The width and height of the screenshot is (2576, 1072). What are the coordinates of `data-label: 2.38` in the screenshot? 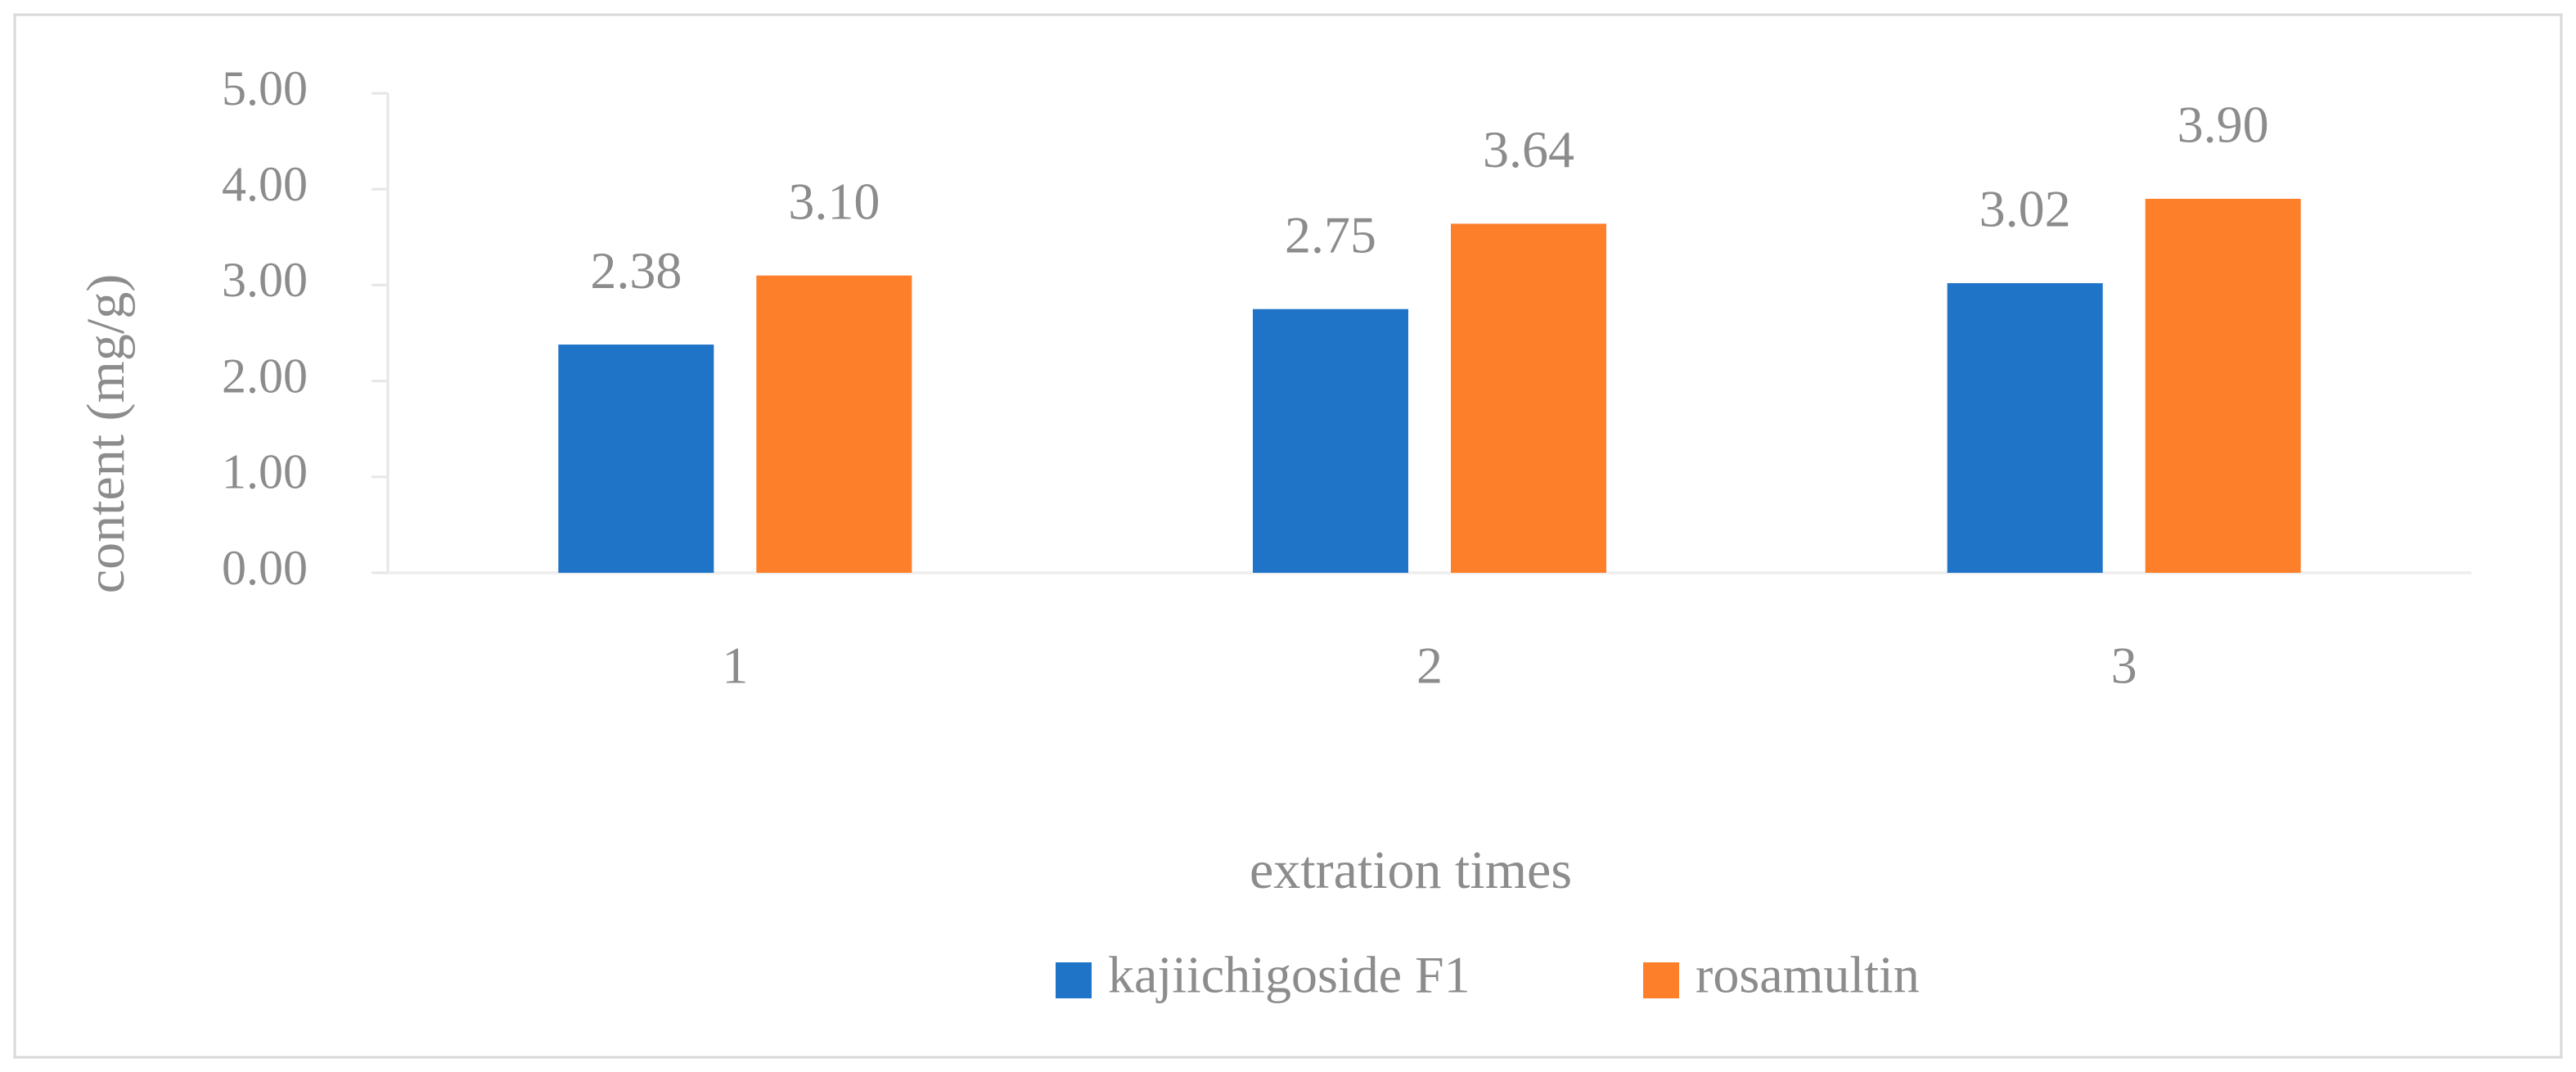 It's located at (636, 270).